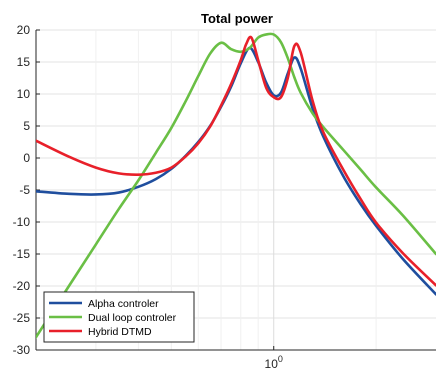 Image resolution: width=437 pixels, height=377 pixels. I want to click on x-tick-label: 100, so click(274, 362).